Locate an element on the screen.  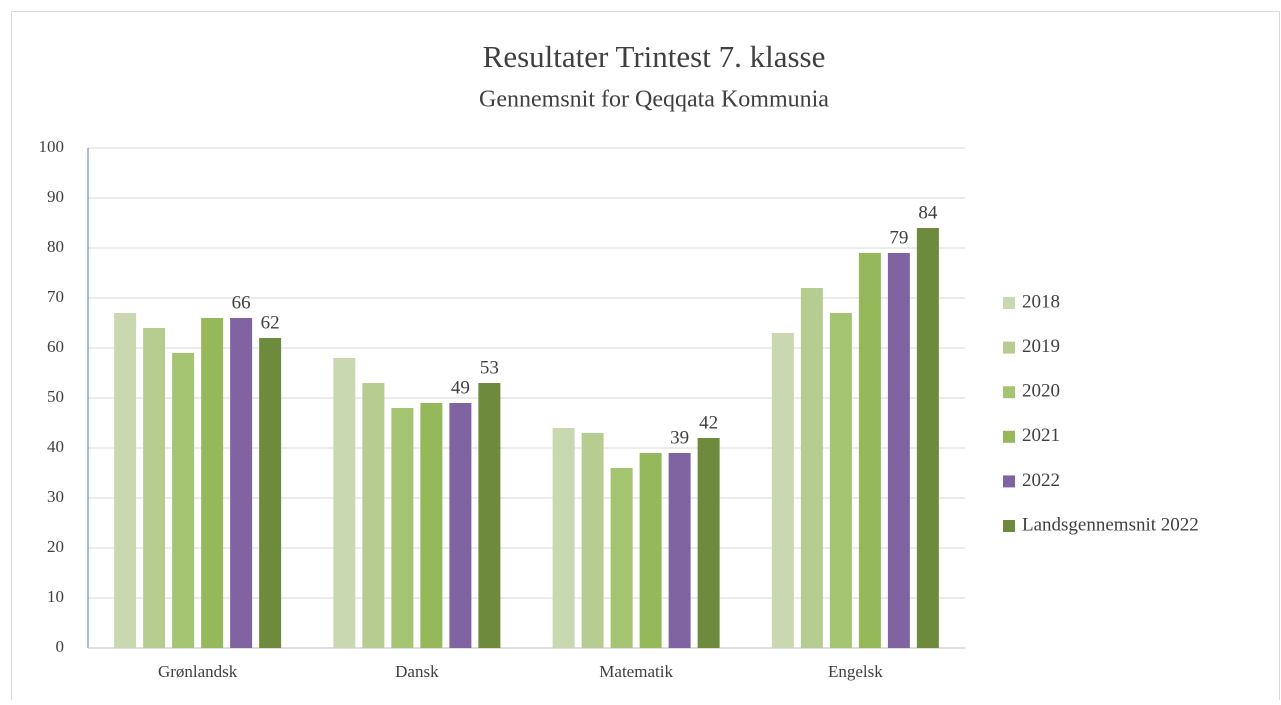
legend-label: 2020 is located at coordinates (1041, 391).